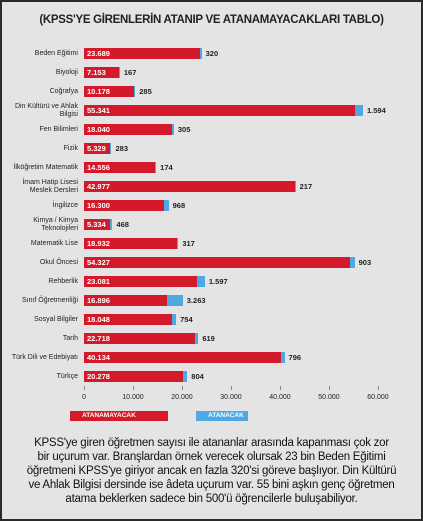 Image resolution: width=423 pixels, height=521 pixels. I want to click on category-label: Türkçe, so click(67, 376).